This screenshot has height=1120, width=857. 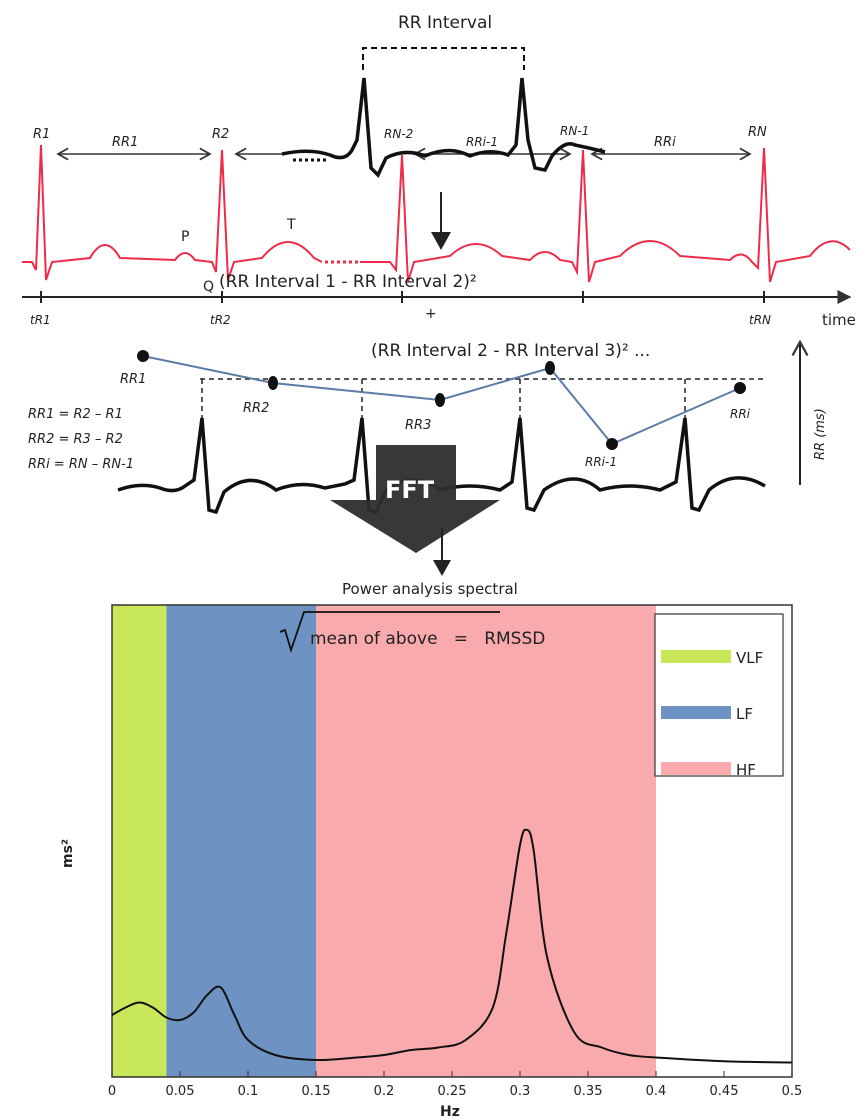 I want to click on tr2-label: tR2, so click(x=220, y=320).